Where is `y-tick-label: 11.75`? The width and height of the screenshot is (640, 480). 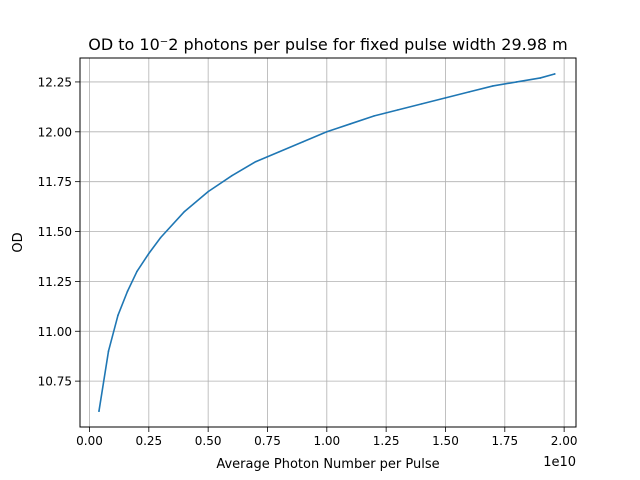
y-tick-label: 11.75 is located at coordinates (55, 182).